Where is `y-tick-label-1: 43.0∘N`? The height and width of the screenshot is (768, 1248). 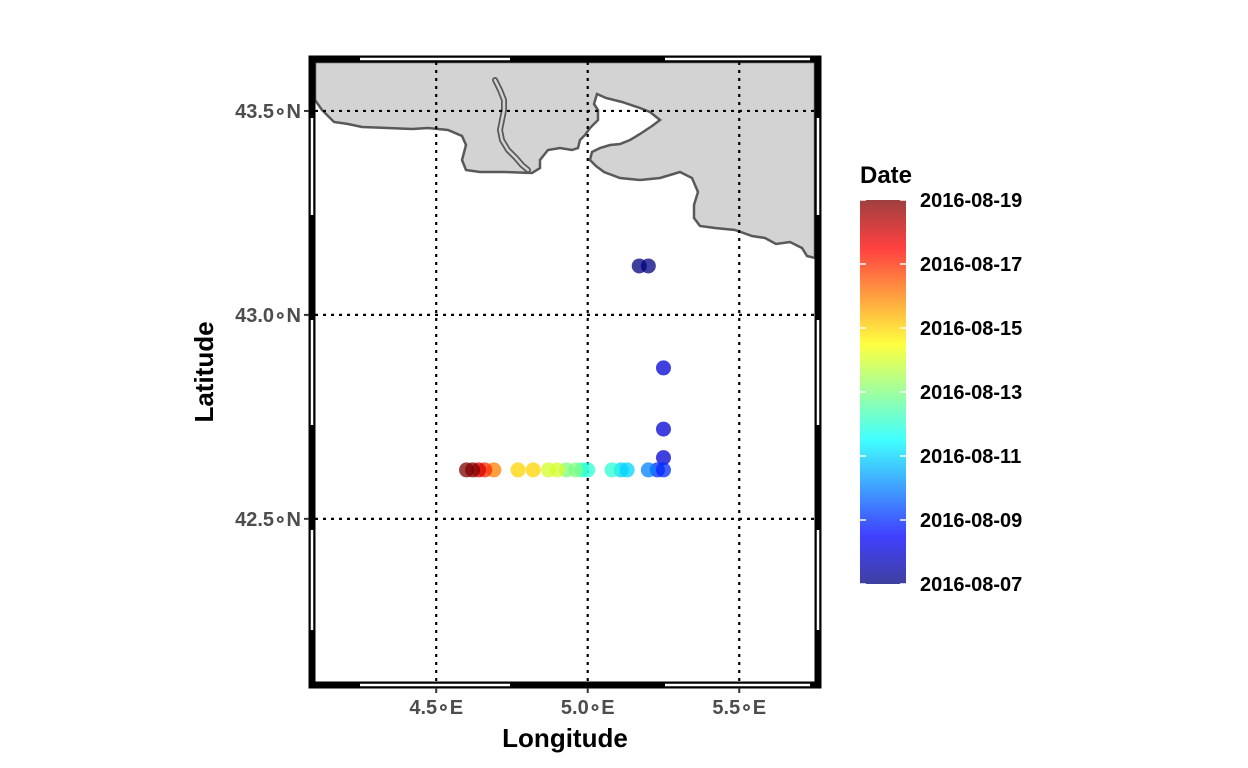
y-tick-label-1: 43.0∘N is located at coordinates (268, 316).